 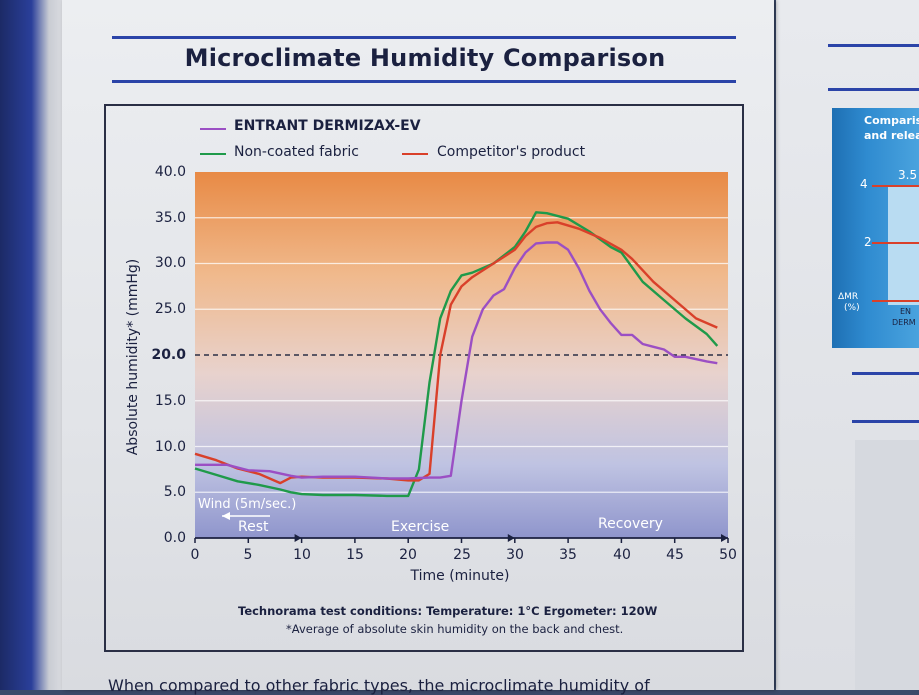 What do you see at coordinates (248, 555) in the screenshot?
I see `x-tick-label: 5` at bounding box center [248, 555].